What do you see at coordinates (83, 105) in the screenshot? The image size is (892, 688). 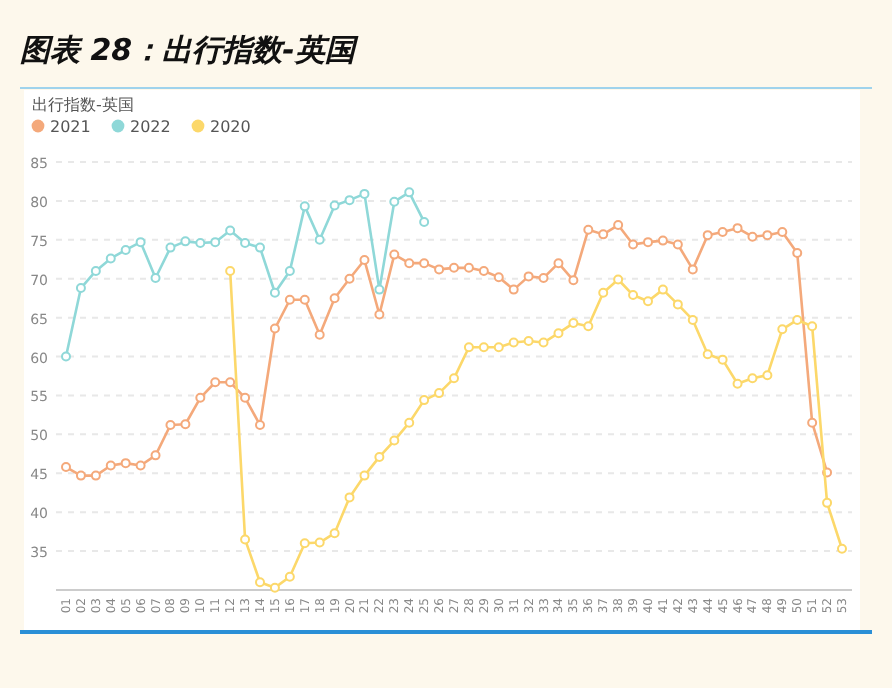 I see `chart-subtitle: 出行指数-英国` at bounding box center [83, 105].